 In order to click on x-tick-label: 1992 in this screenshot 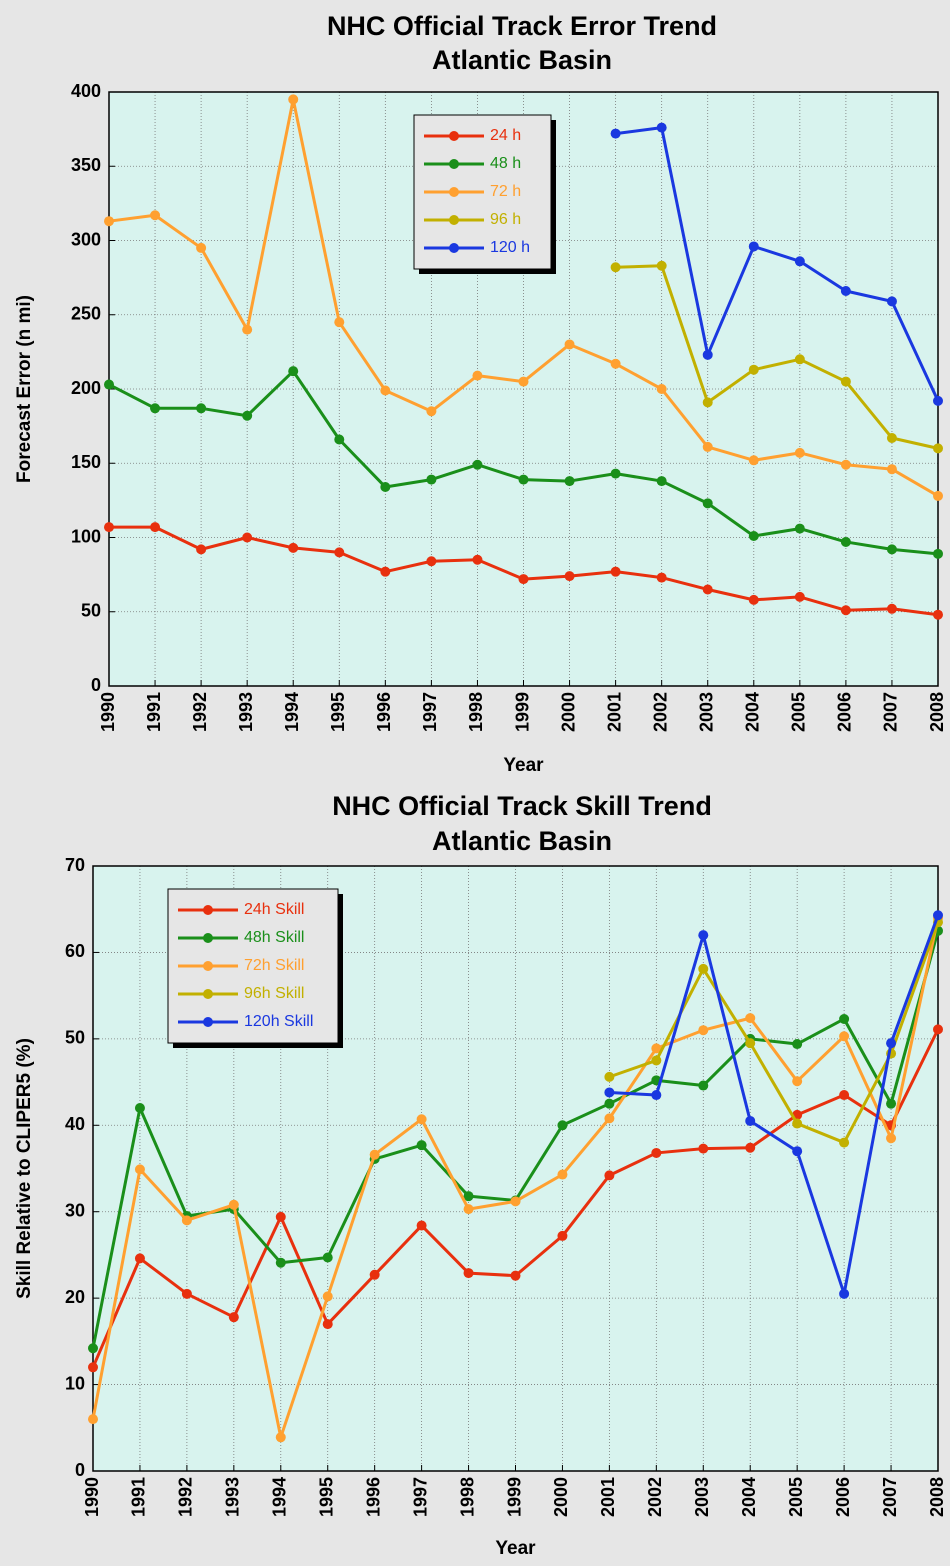, I will do `click(186, 1497)`.